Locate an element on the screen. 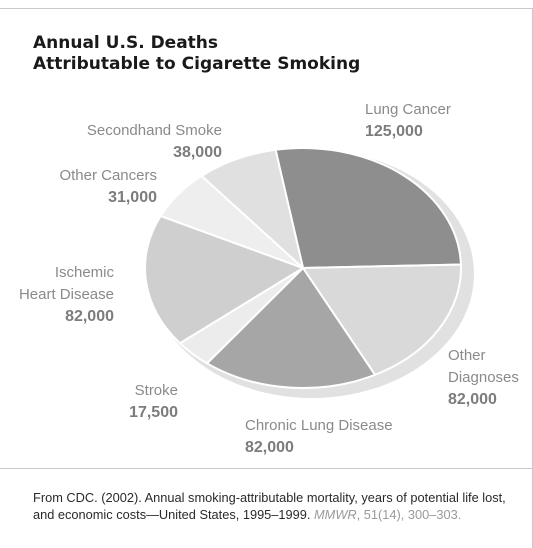 The image size is (533, 548). chart-title-line-1: Annual U.S. Deaths is located at coordinates (126, 43).